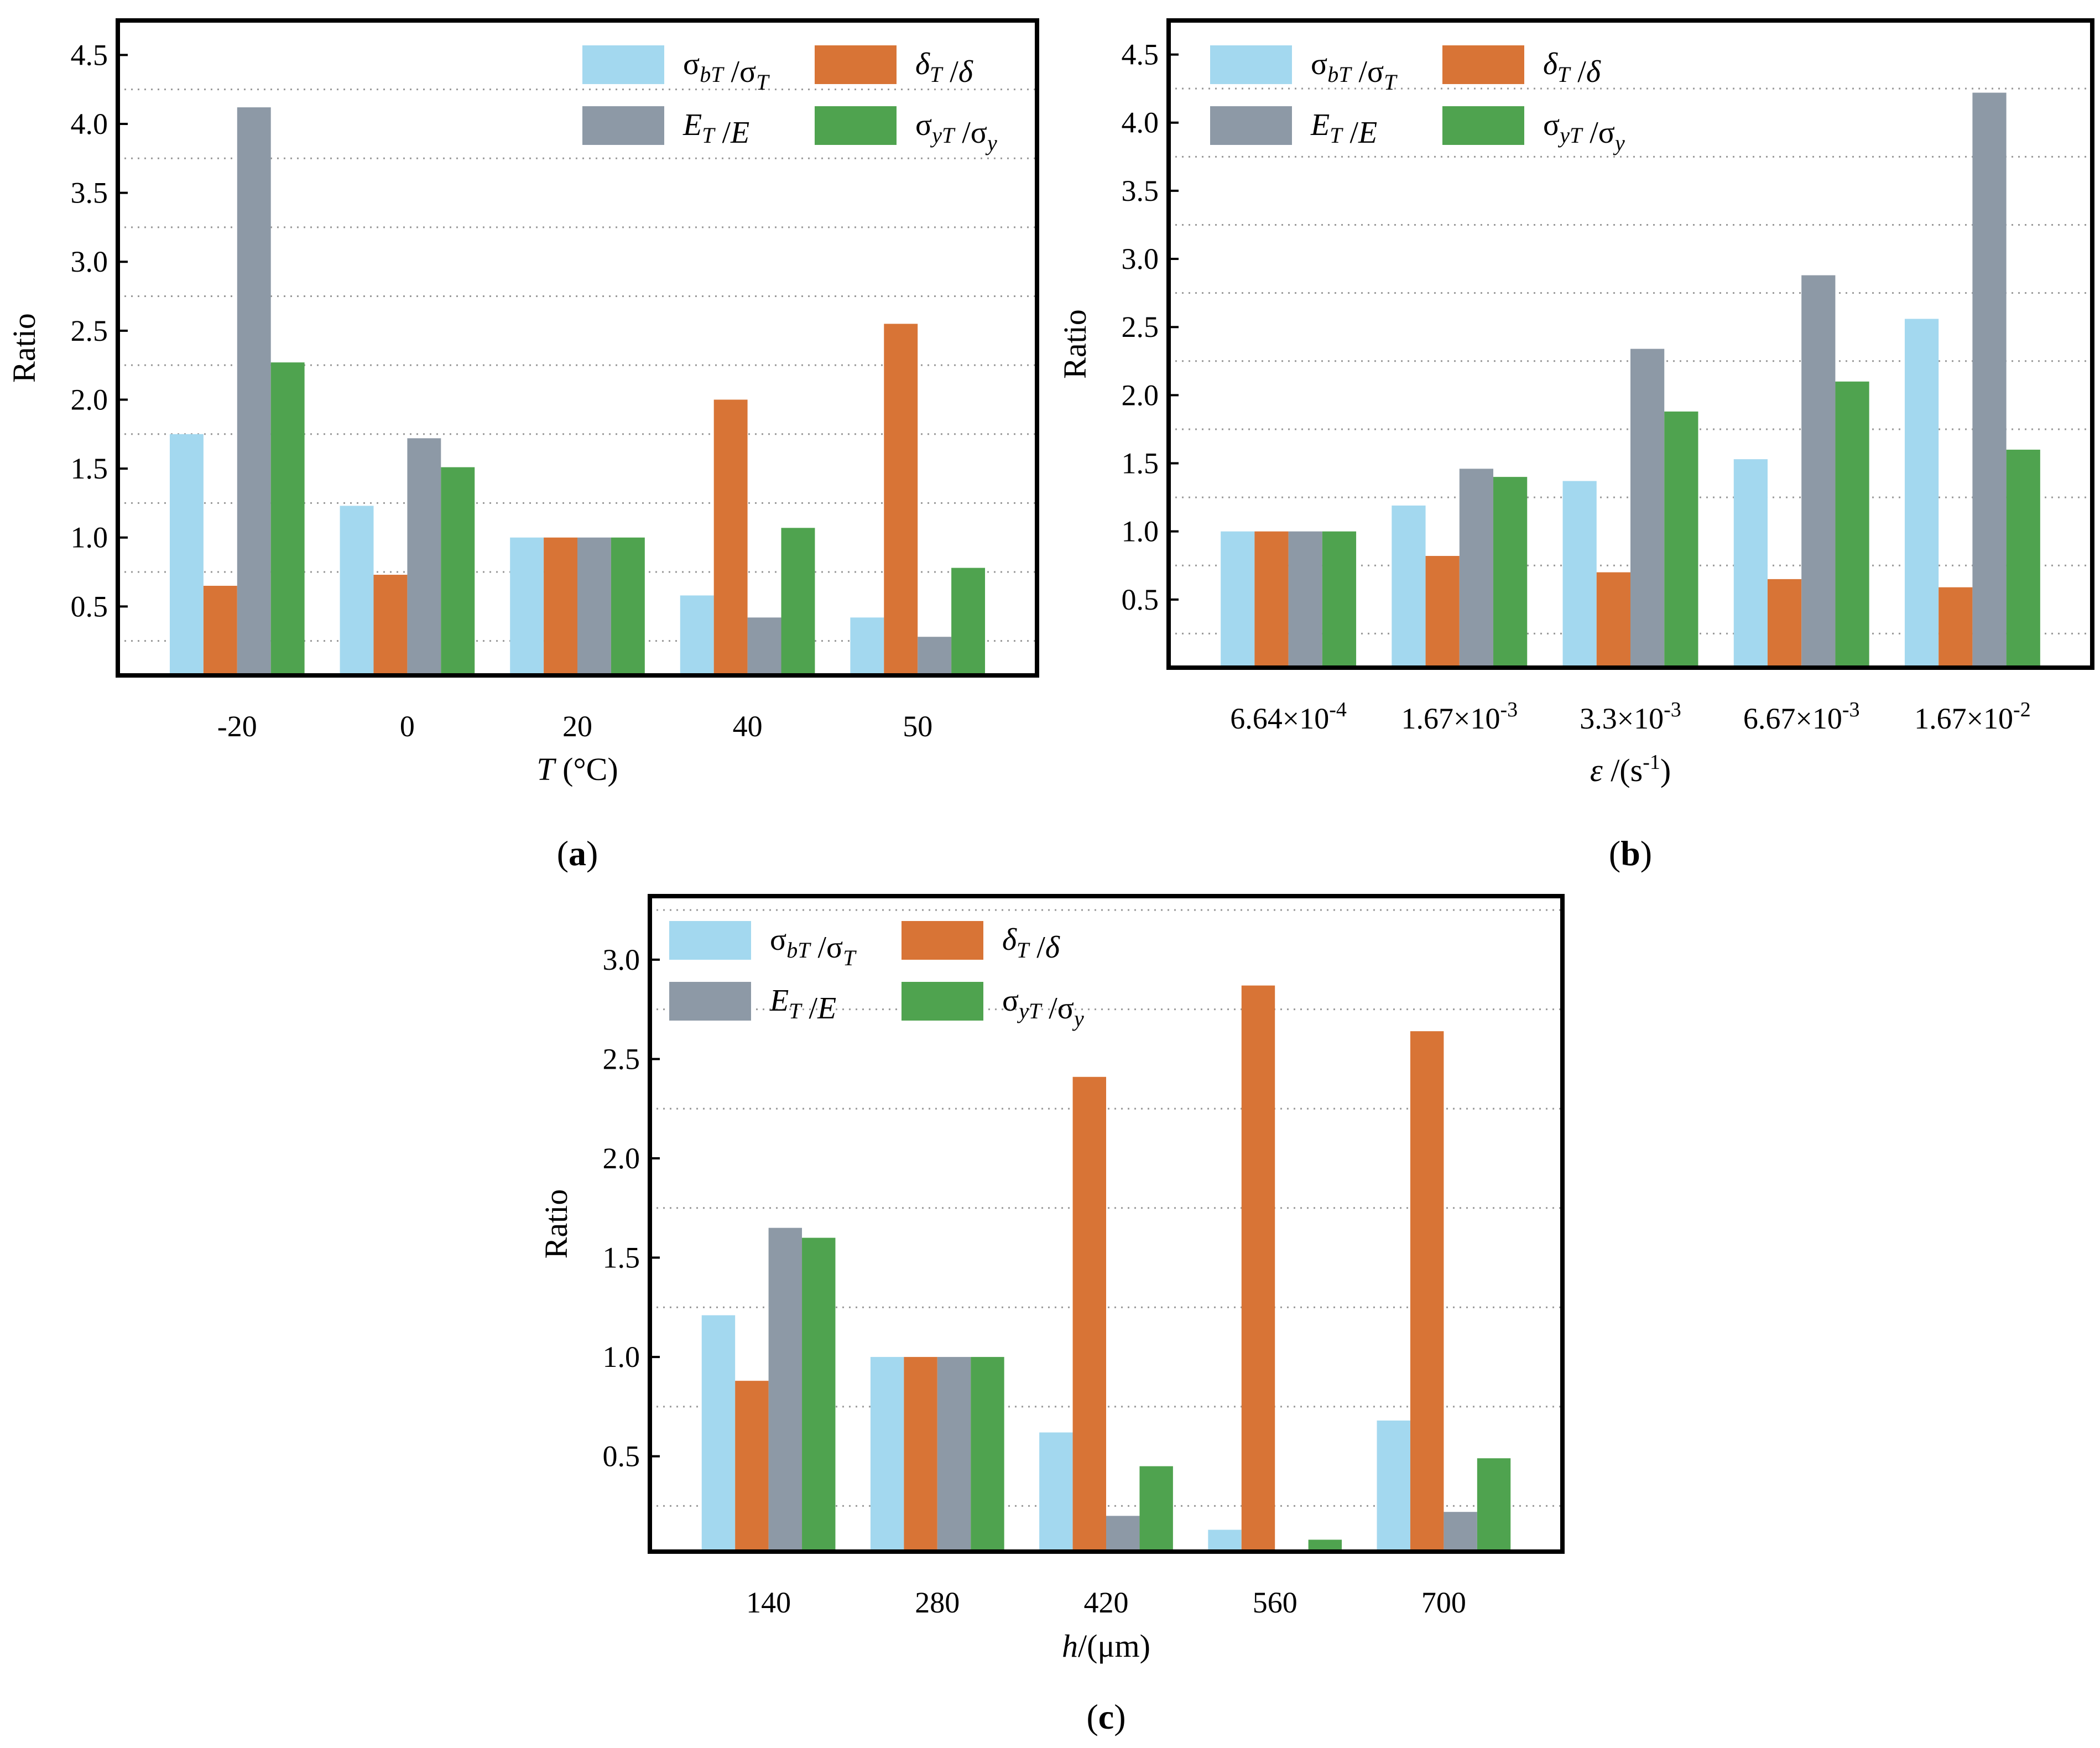  What do you see at coordinates (621, 1158) in the screenshot?
I see `y-tick-label: 2.0` at bounding box center [621, 1158].